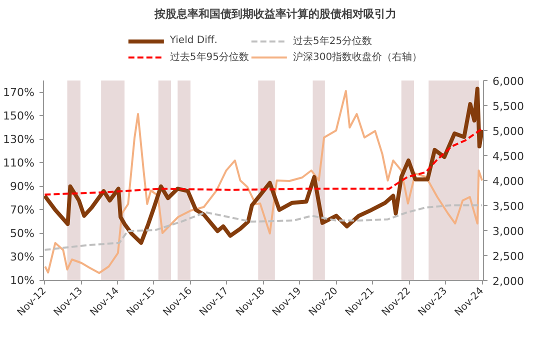 Image resolution: width=550 pixels, height=339 pixels. What do you see at coordinates (22, 233) in the screenshot?
I see `y-tick-label: 50%` at bounding box center [22, 233].